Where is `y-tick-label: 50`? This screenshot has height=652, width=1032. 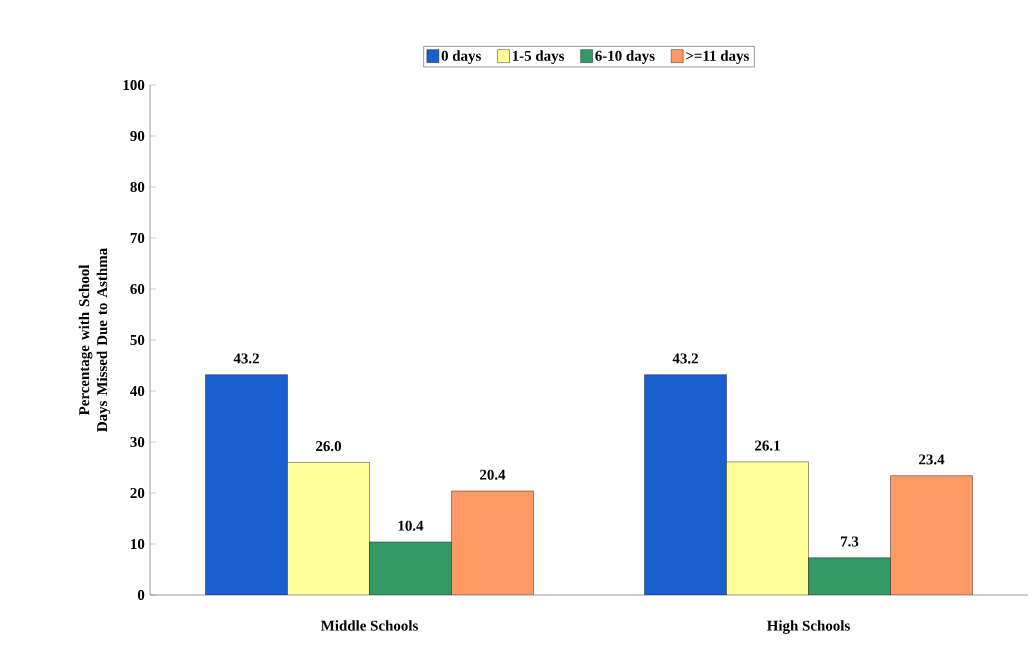
y-tick-label: 50 is located at coordinates (137, 340).